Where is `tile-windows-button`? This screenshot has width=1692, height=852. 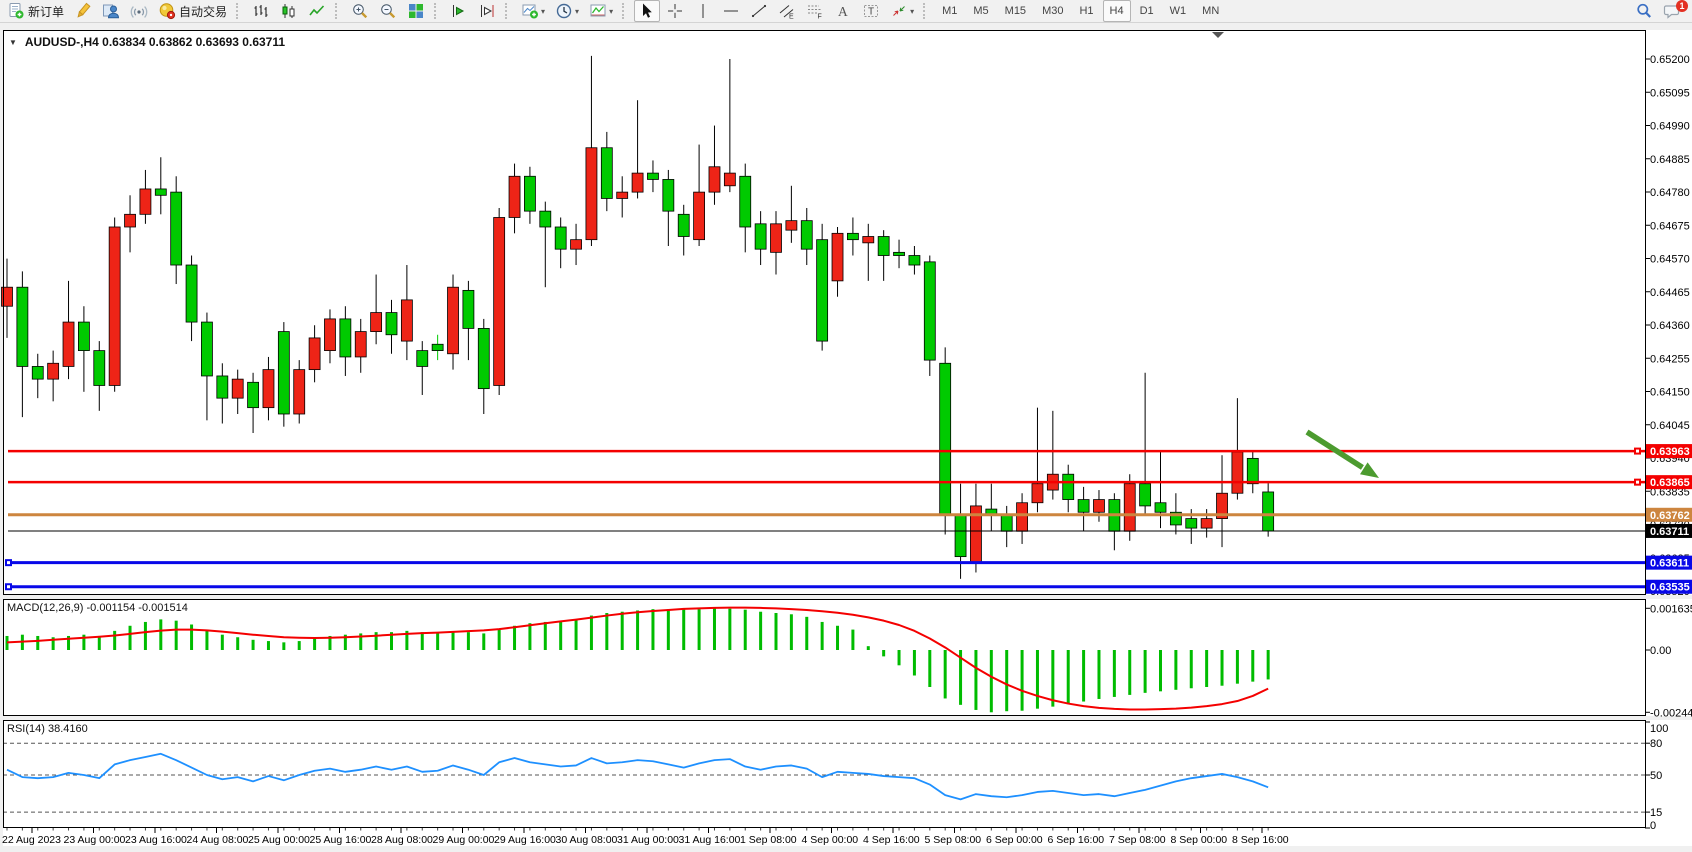 tile-windows-button is located at coordinates (416, 11).